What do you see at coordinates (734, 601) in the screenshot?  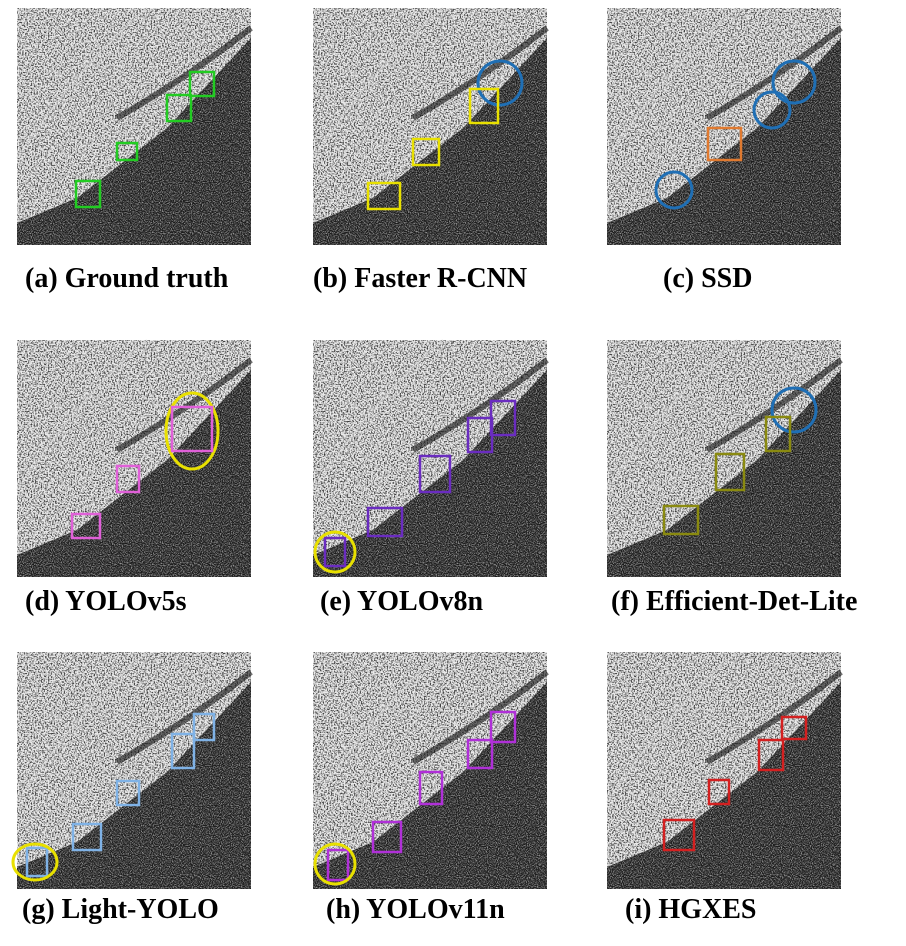 I see `panel-caption: (f) Efficient-Det-Lite` at bounding box center [734, 601].